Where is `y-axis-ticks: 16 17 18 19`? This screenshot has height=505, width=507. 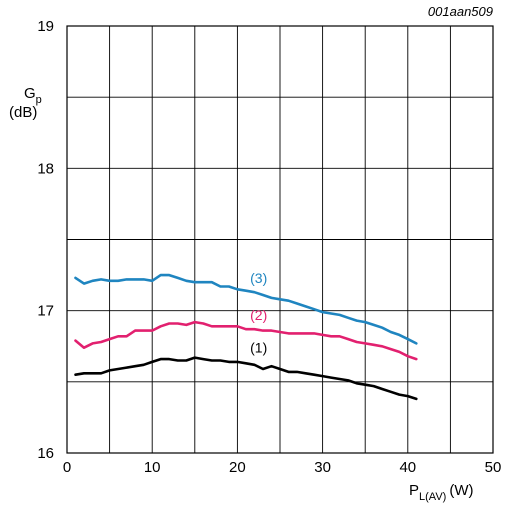 y-axis-ticks: 16 17 18 19 is located at coordinates (45, 240).